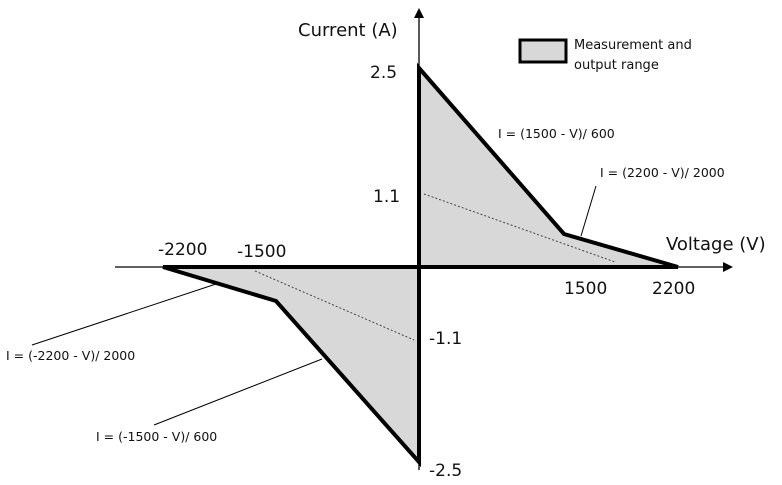 The height and width of the screenshot is (485, 782). I want to click on equation-q1-shallow: I = (2200 - V)/ 2000, so click(662, 172).